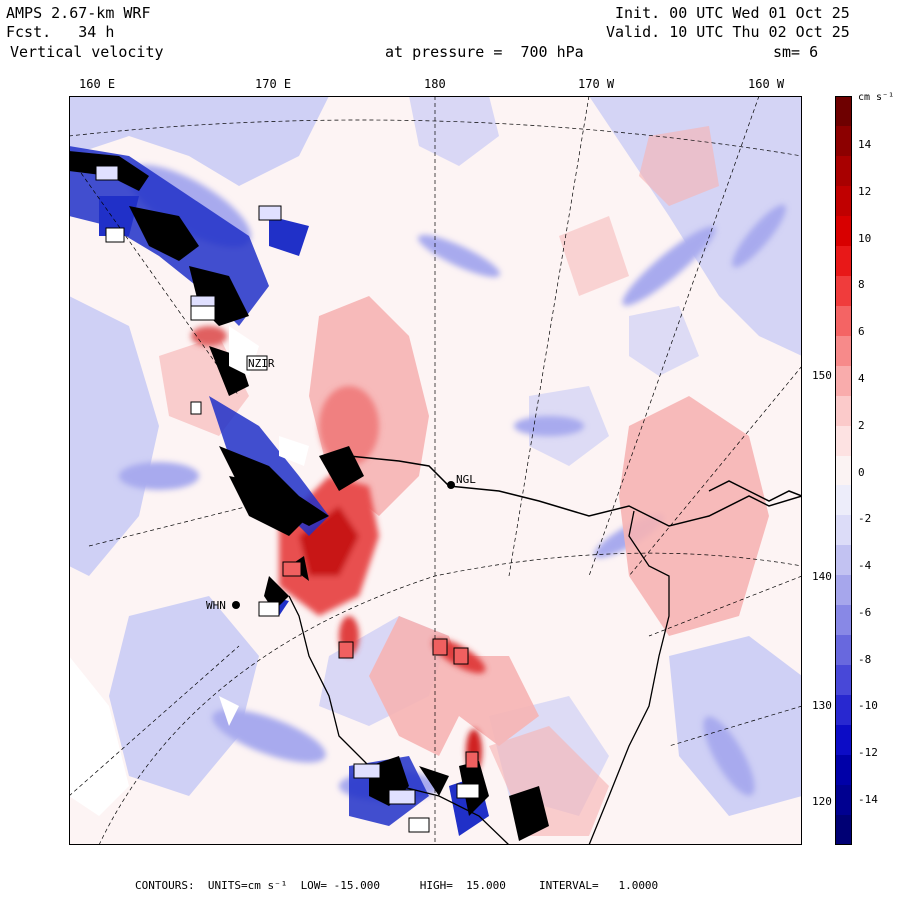  Describe the element at coordinates (728, 32) in the screenshot. I see `valid-time: Valid. 10 UTC Thu 02 Oct 25` at that location.